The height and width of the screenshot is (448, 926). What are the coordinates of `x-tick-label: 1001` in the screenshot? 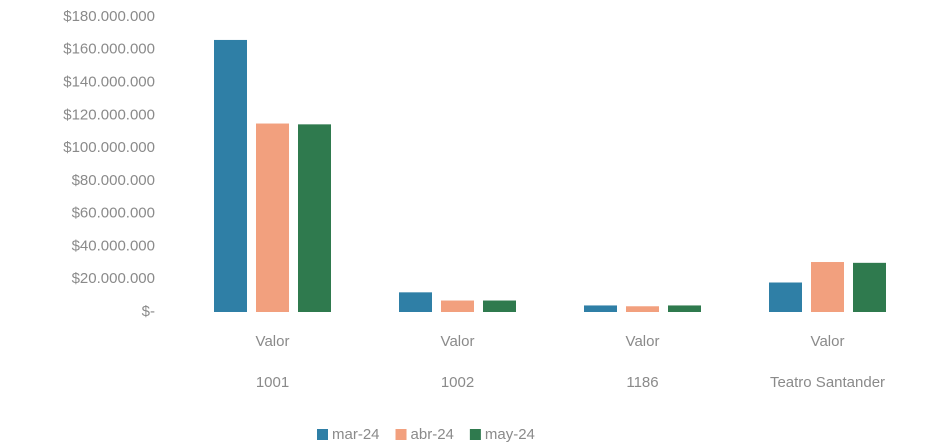 It's located at (272, 382).